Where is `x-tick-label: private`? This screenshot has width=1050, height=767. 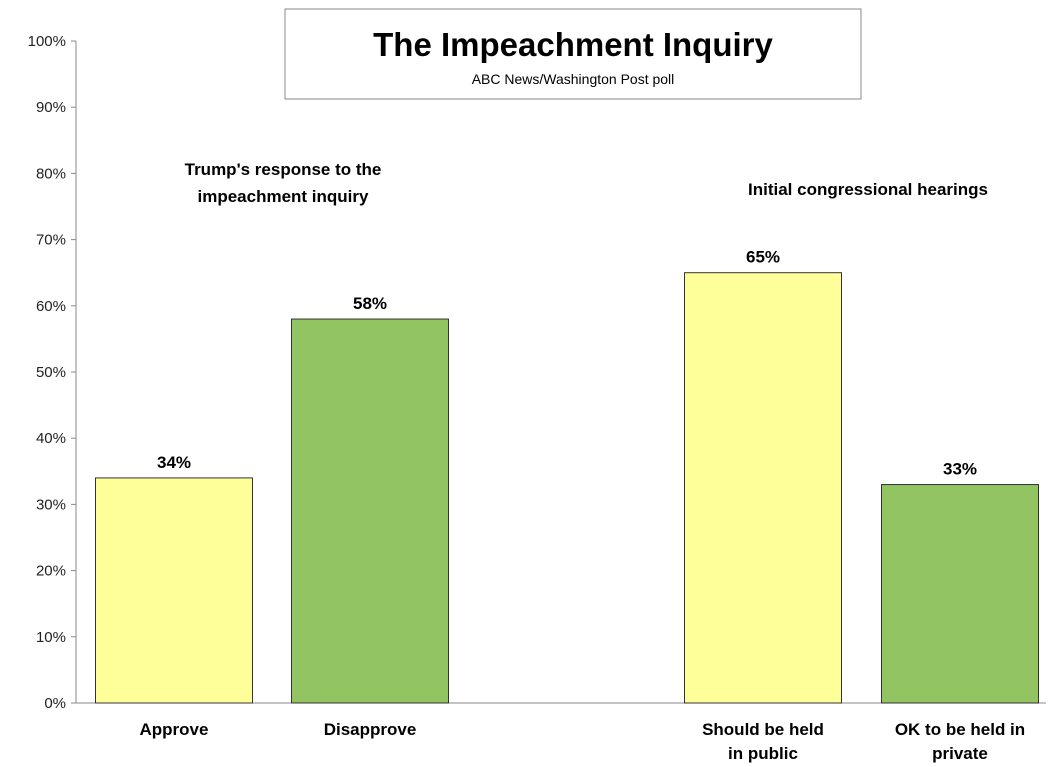
x-tick-label: private is located at coordinates (960, 753).